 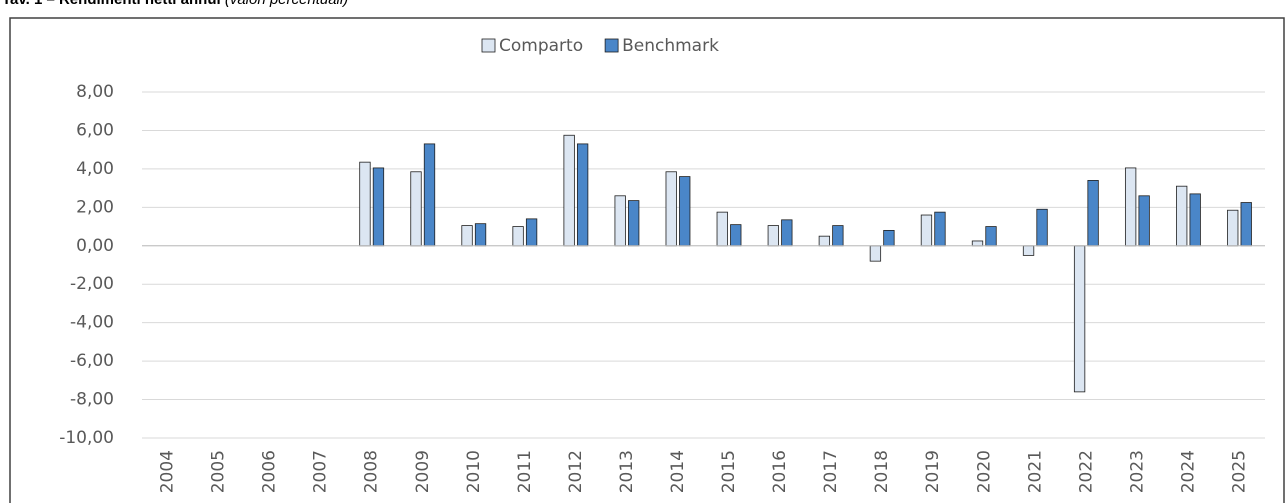 What do you see at coordinates (627, 471) in the screenshot?
I see `x-tick-label: 2013` at bounding box center [627, 471].